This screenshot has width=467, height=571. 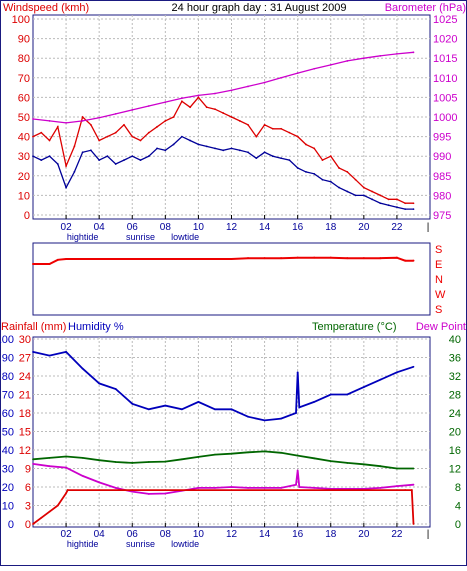 I want to click on barometer-tick-label: 995, so click(x=442, y=138).